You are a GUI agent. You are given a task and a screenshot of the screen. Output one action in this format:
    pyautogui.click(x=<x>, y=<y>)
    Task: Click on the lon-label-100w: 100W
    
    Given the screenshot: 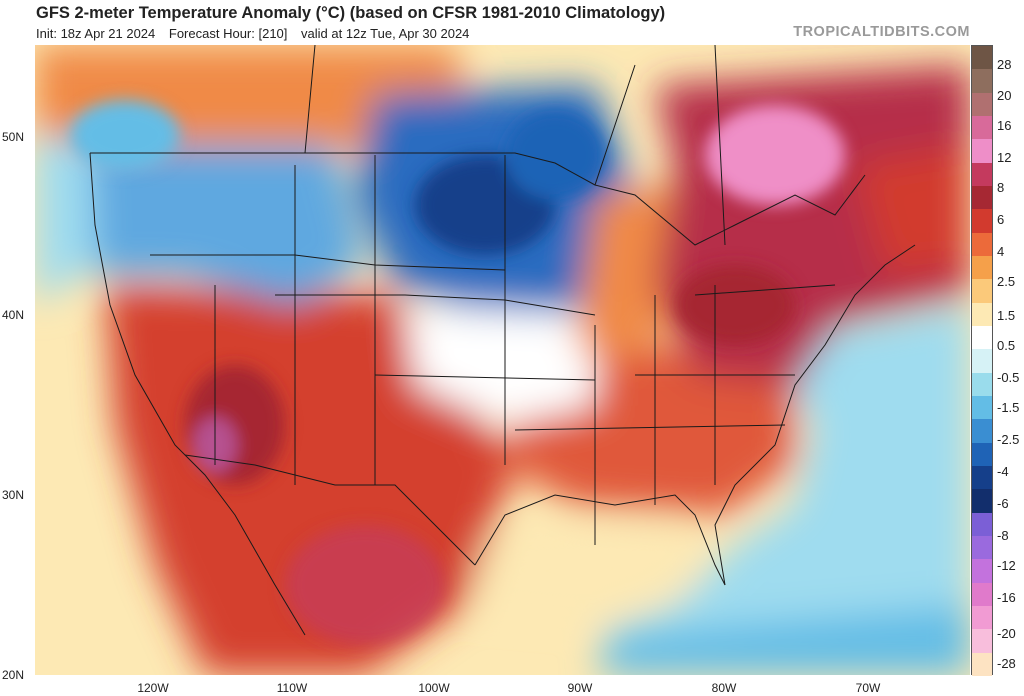 What is the action you would take?
    pyautogui.click(x=434, y=688)
    